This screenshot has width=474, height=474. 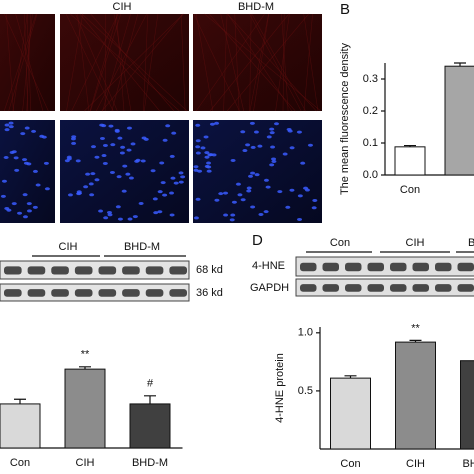 I want to click on column-label: CIH, so click(x=122, y=7).